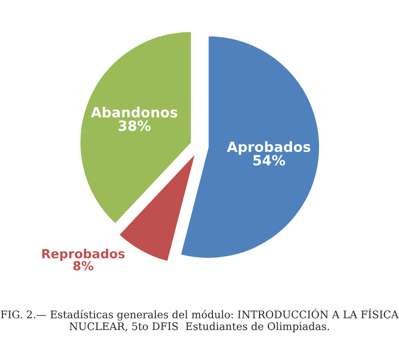  Describe the element at coordinates (83, 254) in the screenshot. I see `slice-label: Reprobados` at that location.